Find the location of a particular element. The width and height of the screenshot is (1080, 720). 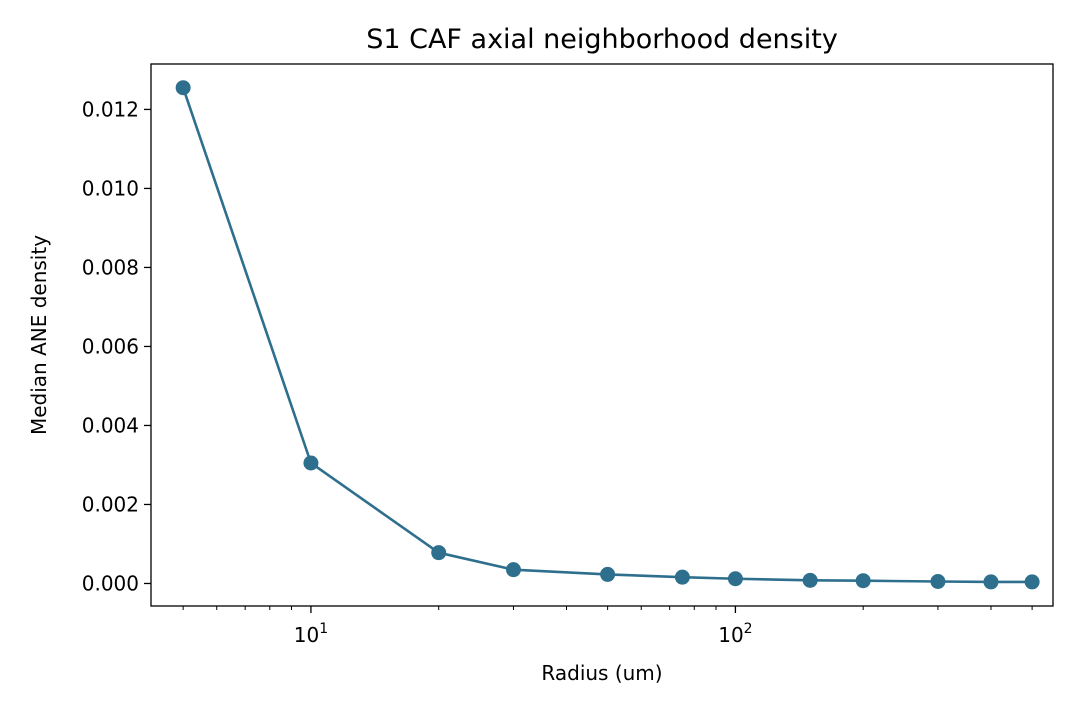

y-tick-label: 0.012 is located at coordinates (110, 109).